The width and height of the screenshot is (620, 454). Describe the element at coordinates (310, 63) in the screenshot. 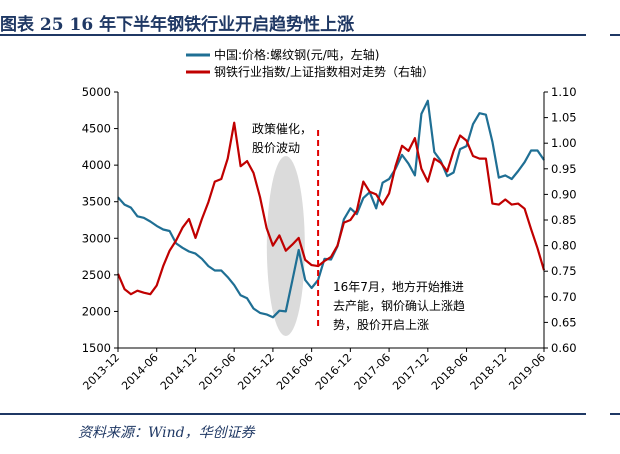

I see `legend: 中国:价格:螺纹钢(元/吨，左轴) 钢铁行业指数/上证指数相对走势（右轴）` at that location.